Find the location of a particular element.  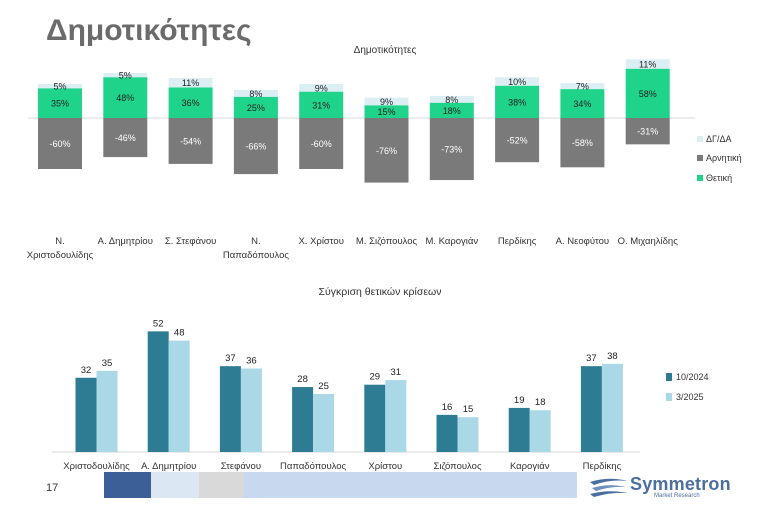

category-label: Ν. is located at coordinates (256, 241).